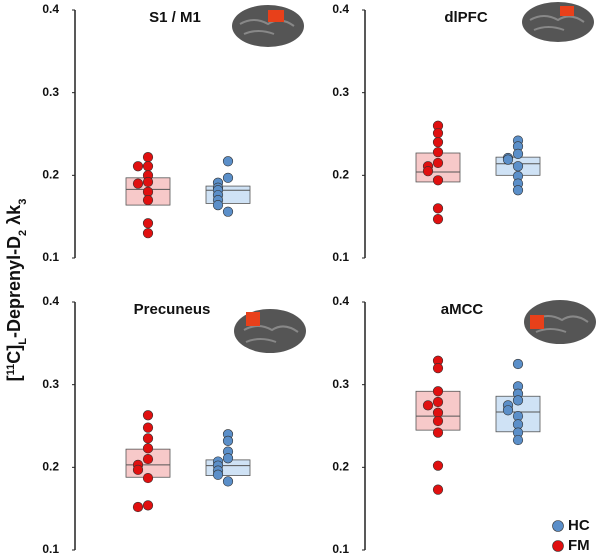 The image size is (600, 557). I want to click on y-label-part: 2, so click(23, 233).